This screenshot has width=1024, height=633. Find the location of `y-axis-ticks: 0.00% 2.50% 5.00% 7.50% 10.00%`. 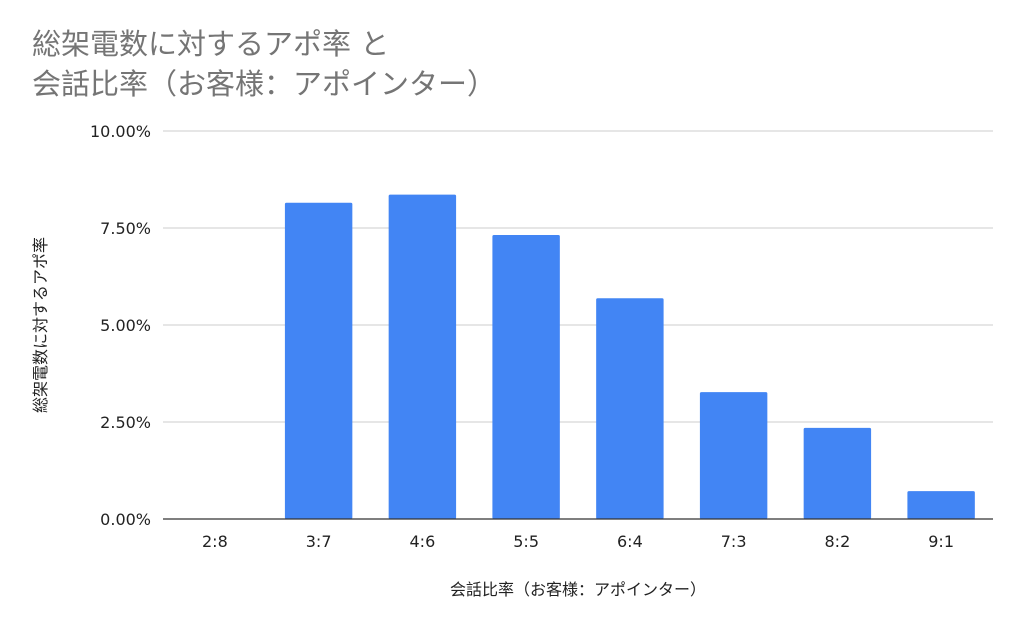

y-axis-ticks: 0.00% 2.50% 5.00% 7.50% 10.00% is located at coordinates (120, 325).